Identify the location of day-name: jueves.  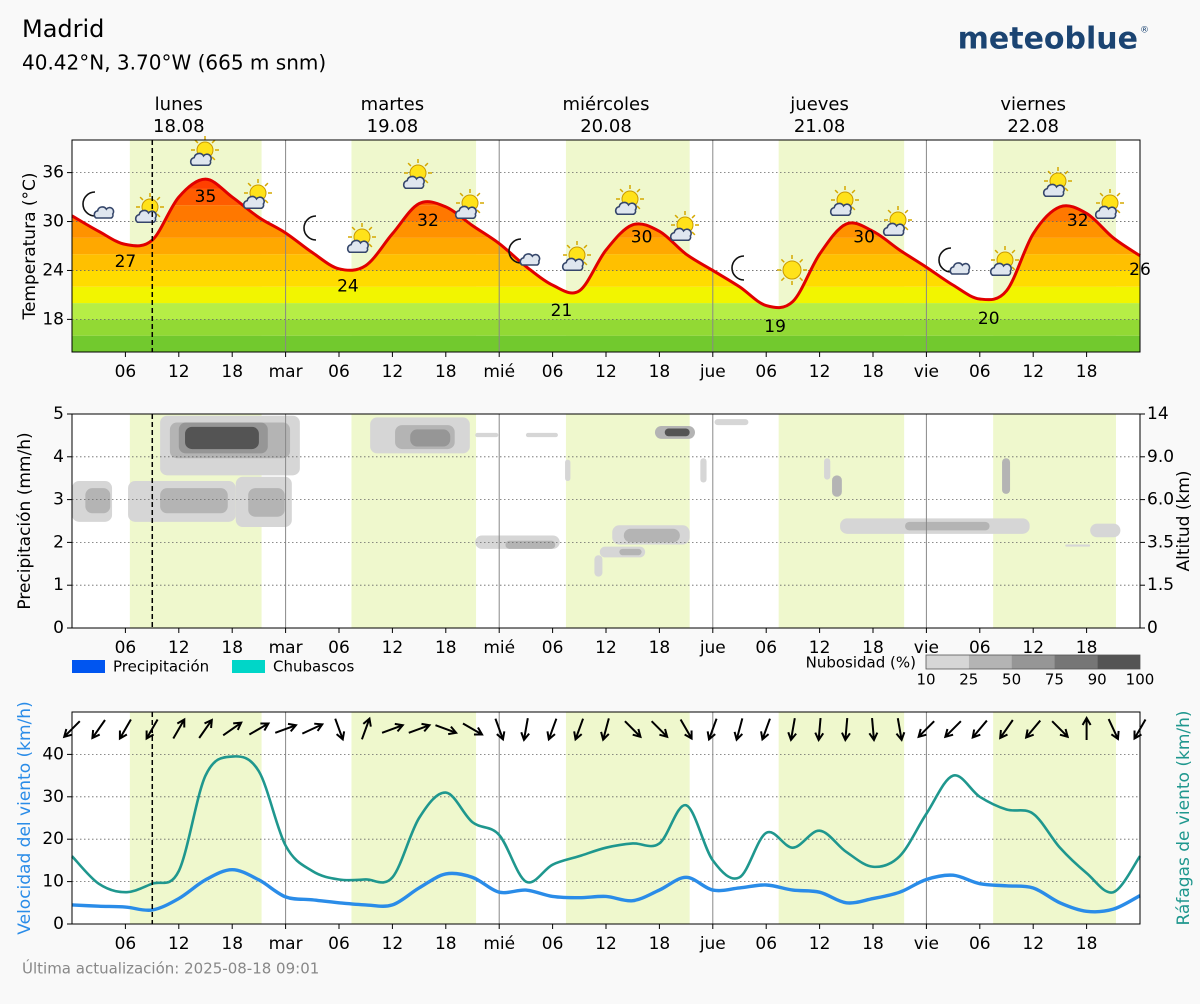
(819, 104).